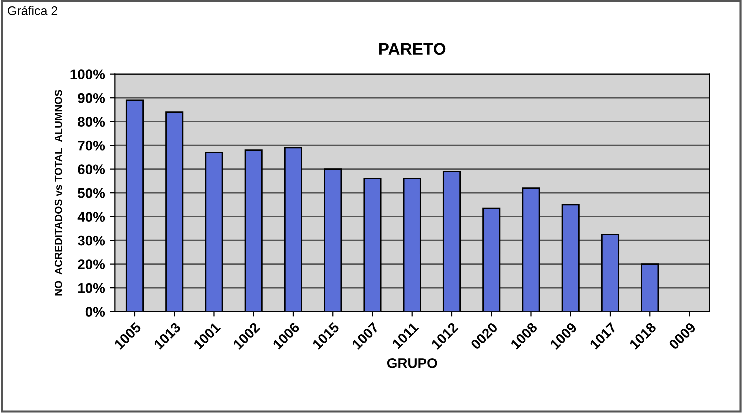 This screenshot has height=413, width=743. What do you see at coordinates (33, 11) in the screenshot?
I see `text: Gráfica 2` at bounding box center [33, 11].